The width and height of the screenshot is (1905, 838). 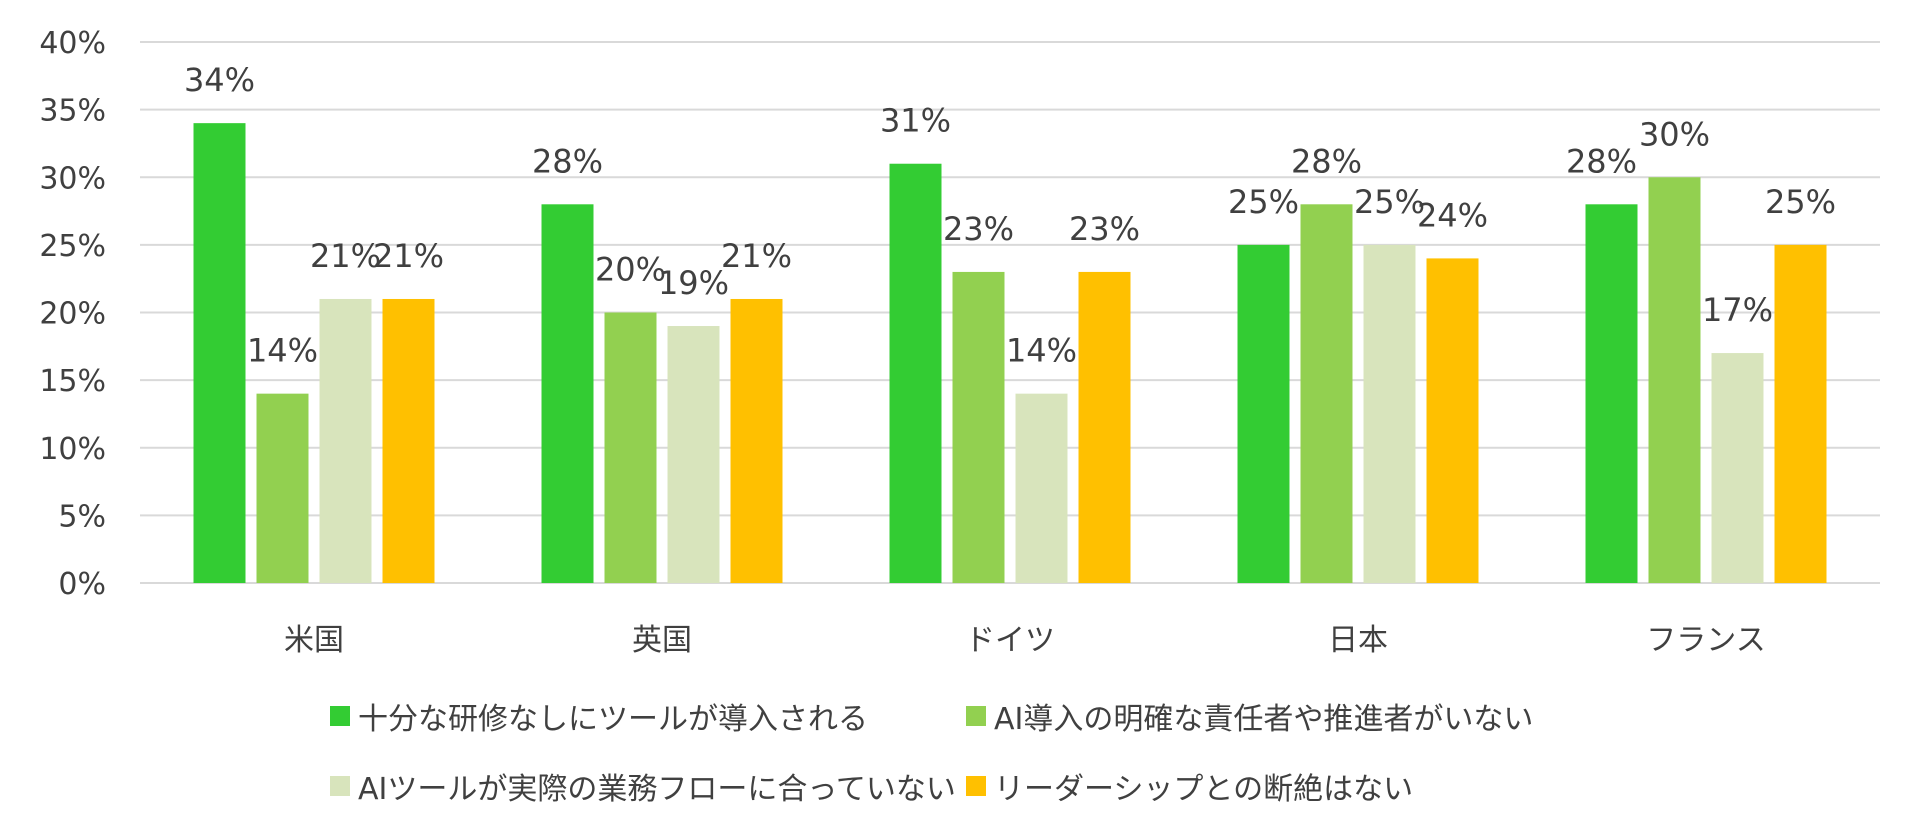 I want to click on data-label: 24%, so click(x=1452, y=215).